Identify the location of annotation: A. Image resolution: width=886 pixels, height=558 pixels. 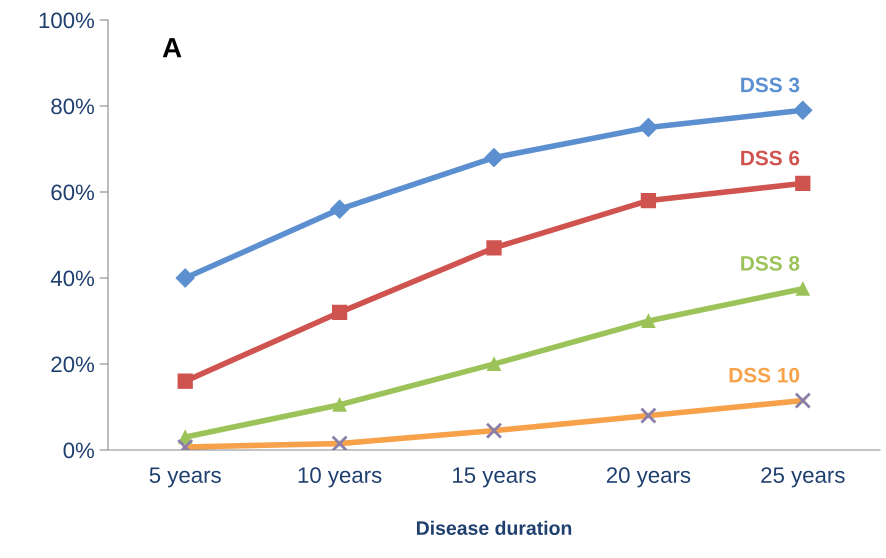
(172, 48).